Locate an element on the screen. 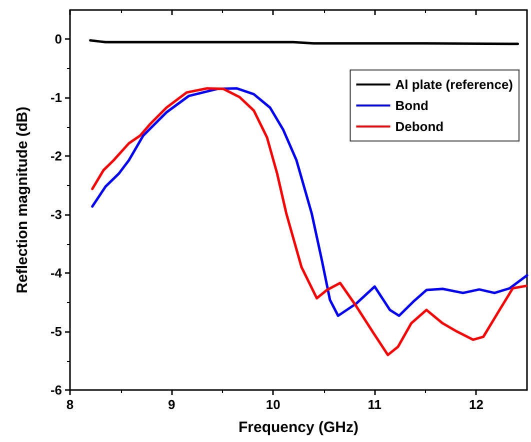 Image resolution: width=531 pixels, height=442 pixels. y-tick-label: -5 is located at coordinates (56, 332).